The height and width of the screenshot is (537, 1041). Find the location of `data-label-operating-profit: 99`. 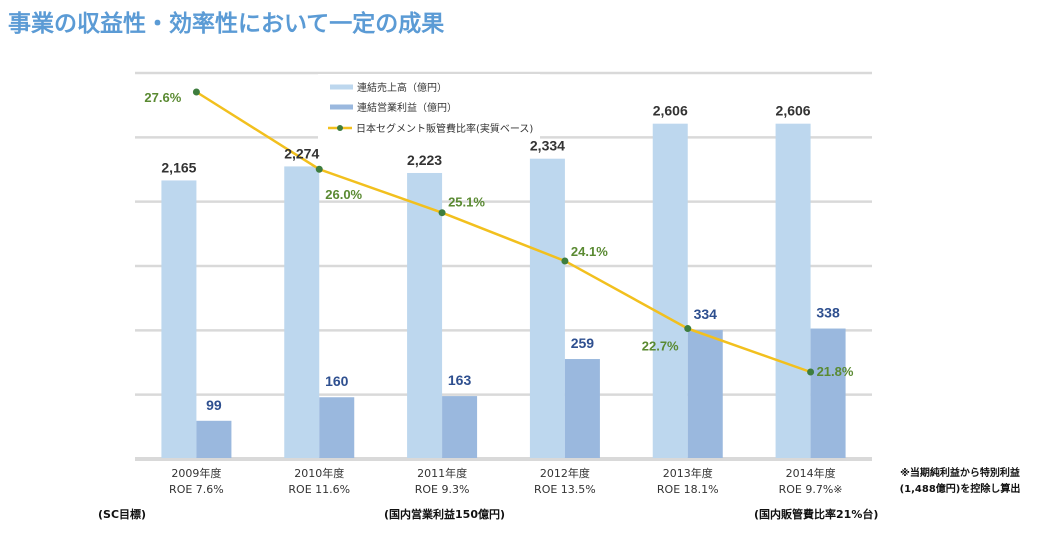

data-label-operating-profit: 99 is located at coordinates (214, 405).